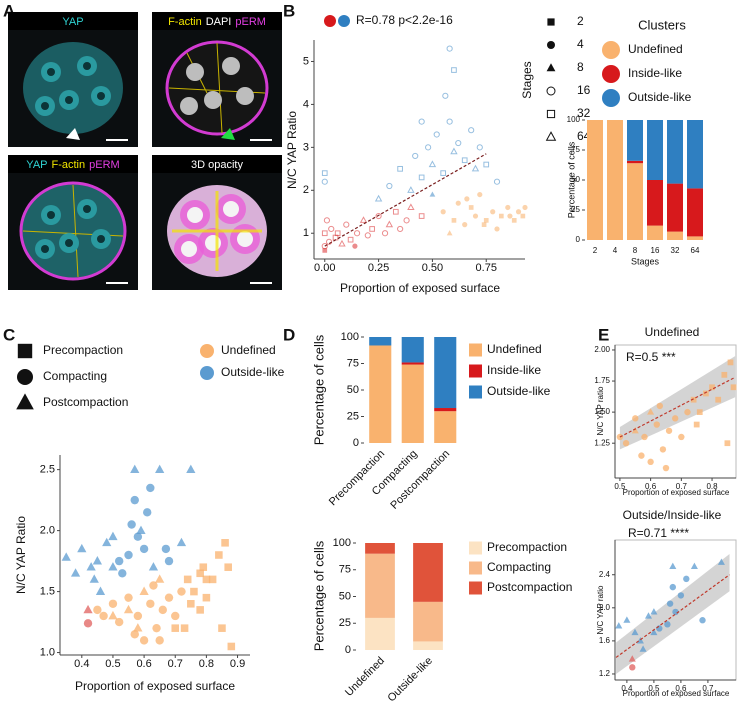 The width and height of the screenshot is (740, 705). I want to click on x-tick-label: 4, so click(615, 250).